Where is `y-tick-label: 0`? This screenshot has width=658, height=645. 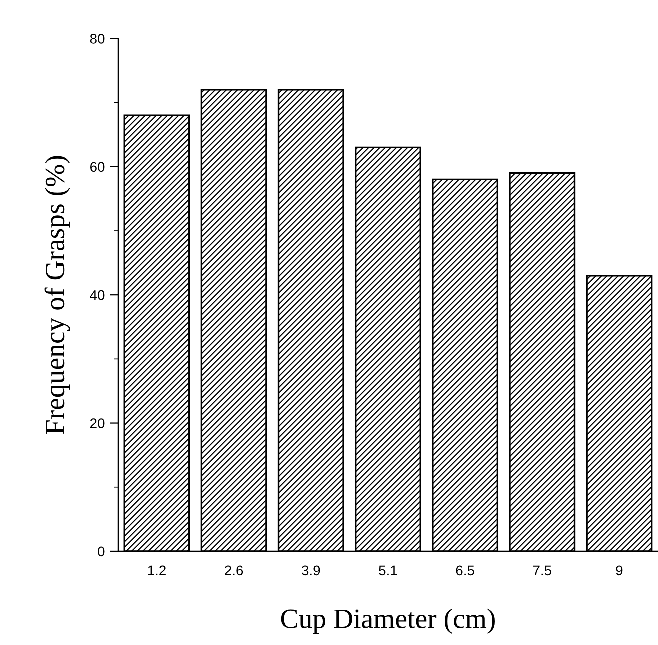 y-tick-label: 0 is located at coordinates (101, 551).